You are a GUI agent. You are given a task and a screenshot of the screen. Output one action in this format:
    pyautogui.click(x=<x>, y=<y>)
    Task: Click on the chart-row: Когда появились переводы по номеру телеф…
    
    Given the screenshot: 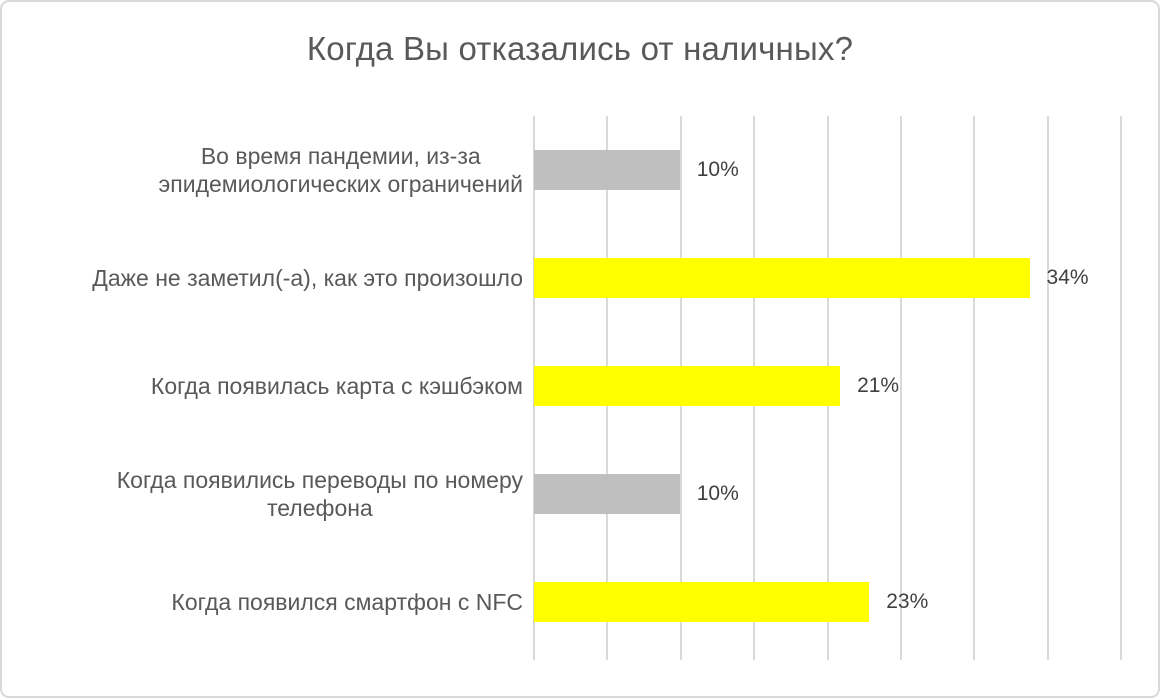 What is the action you would take?
    pyautogui.click(x=559, y=494)
    